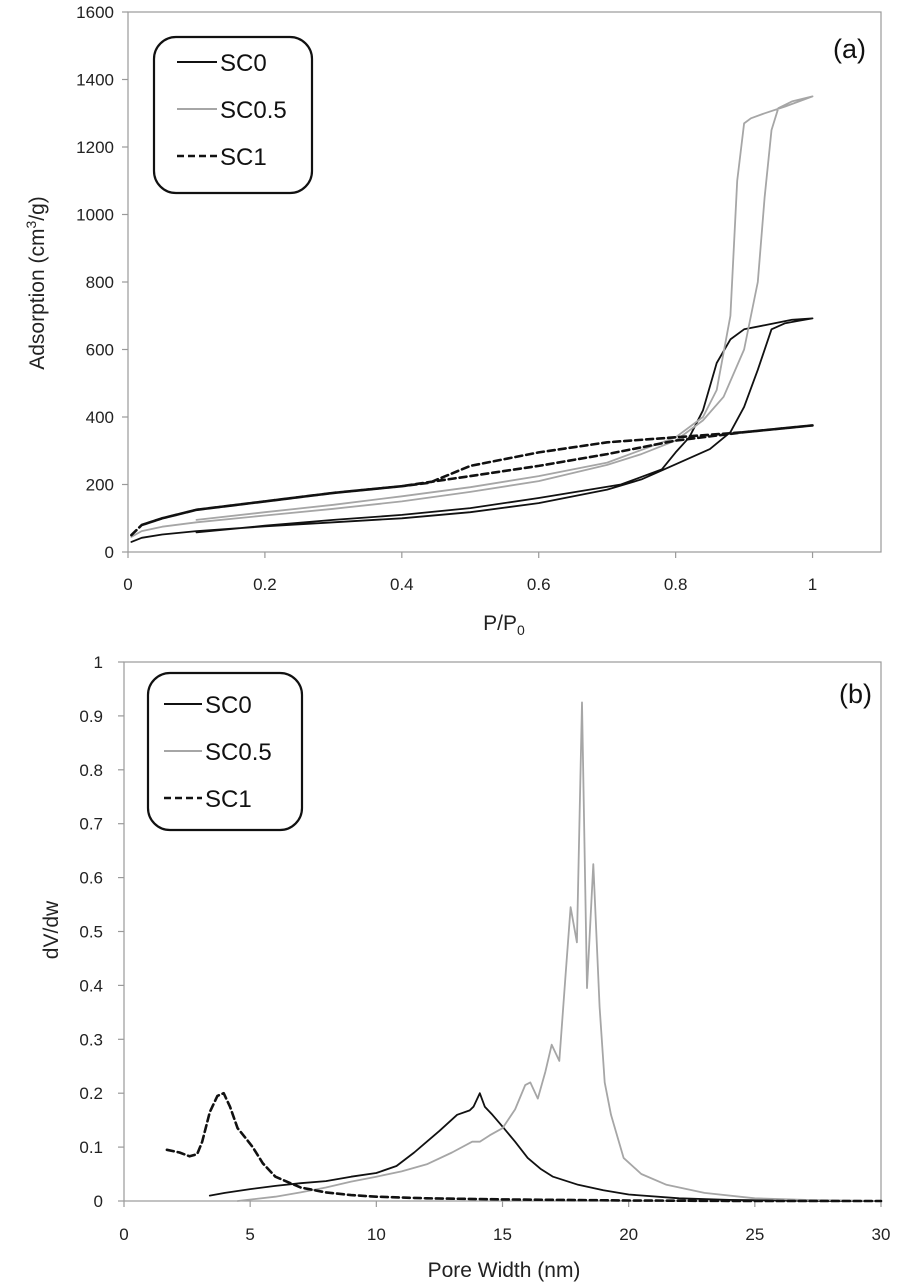 This screenshot has height=1284, width=910. I want to click on legend-label-b-sc05: SC0.5, so click(238, 752).